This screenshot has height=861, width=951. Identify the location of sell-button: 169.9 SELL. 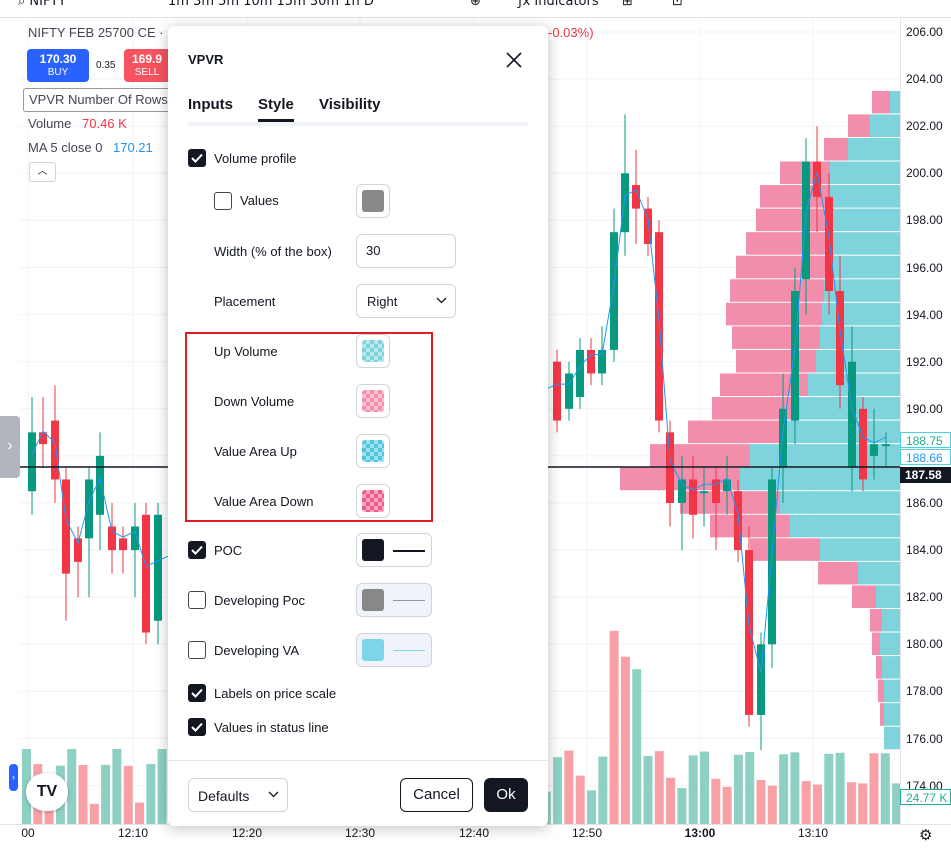
(147, 65).